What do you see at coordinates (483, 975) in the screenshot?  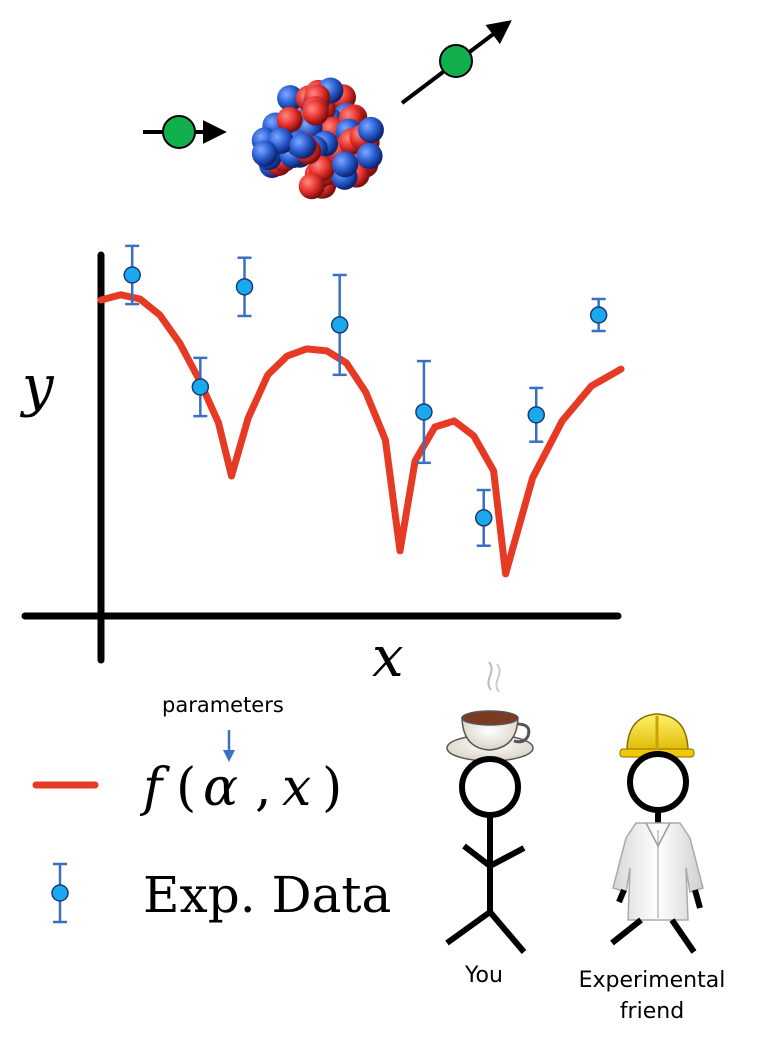 I see `you-label: You` at bounding box center [483, 975].